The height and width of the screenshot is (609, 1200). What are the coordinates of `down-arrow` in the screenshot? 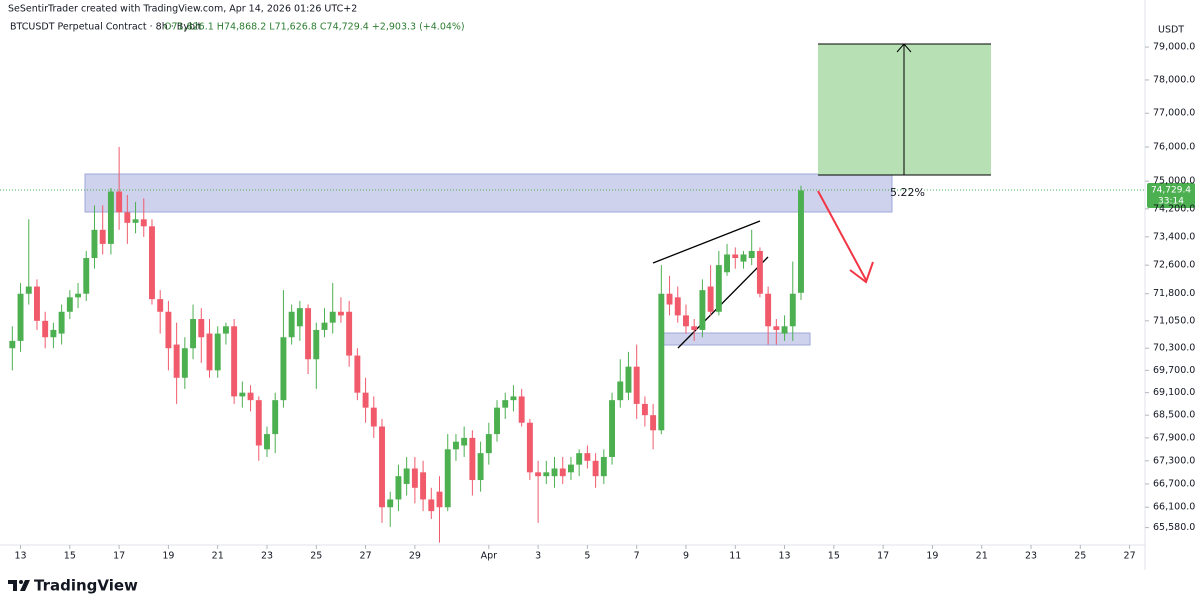 It's located at (842, 235).